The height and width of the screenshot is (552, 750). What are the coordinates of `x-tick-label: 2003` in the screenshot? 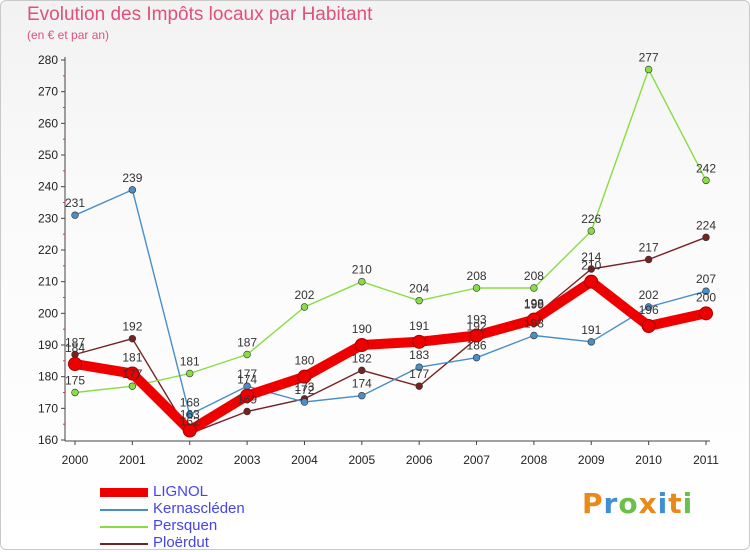 It's located at (247, 460).